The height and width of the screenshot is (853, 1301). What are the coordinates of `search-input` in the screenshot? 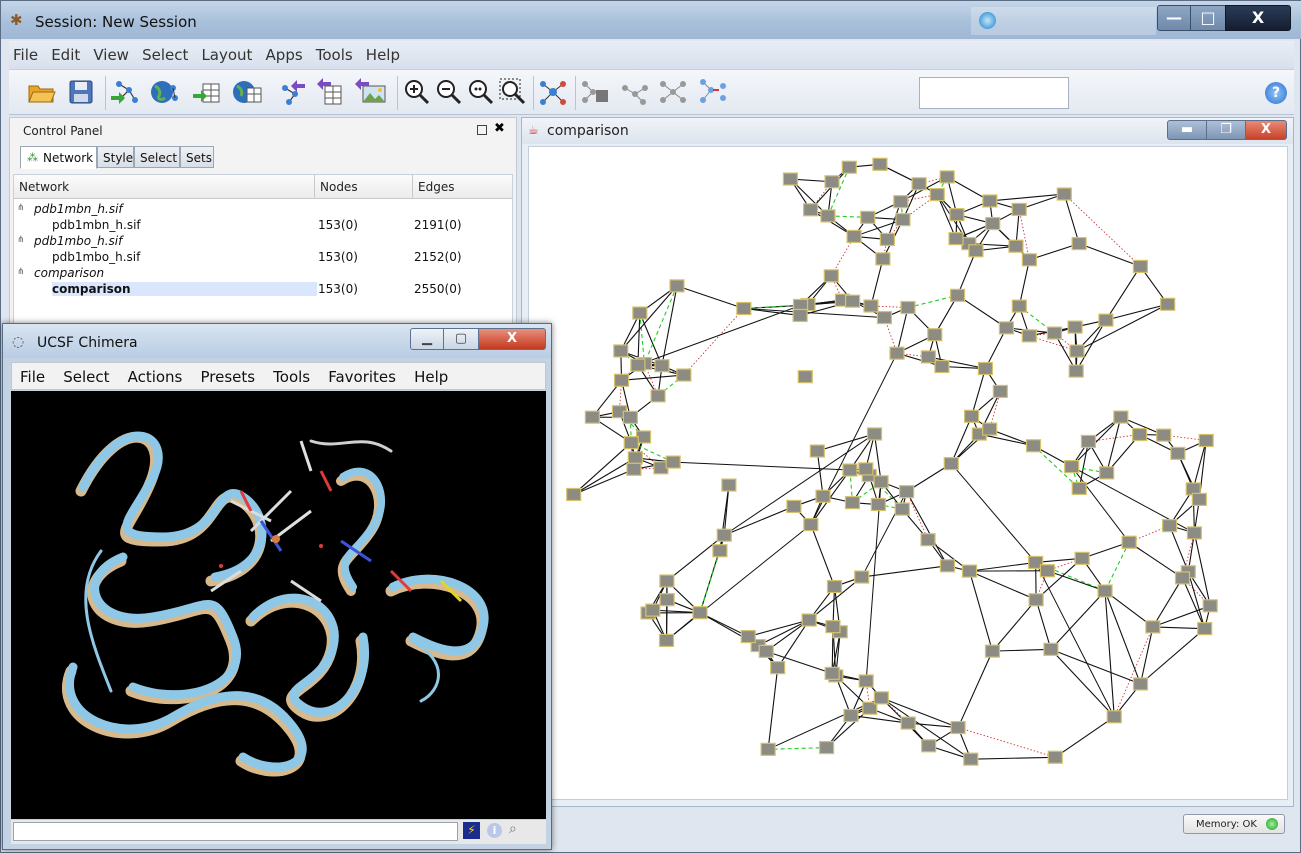 It's located at (994, 93).